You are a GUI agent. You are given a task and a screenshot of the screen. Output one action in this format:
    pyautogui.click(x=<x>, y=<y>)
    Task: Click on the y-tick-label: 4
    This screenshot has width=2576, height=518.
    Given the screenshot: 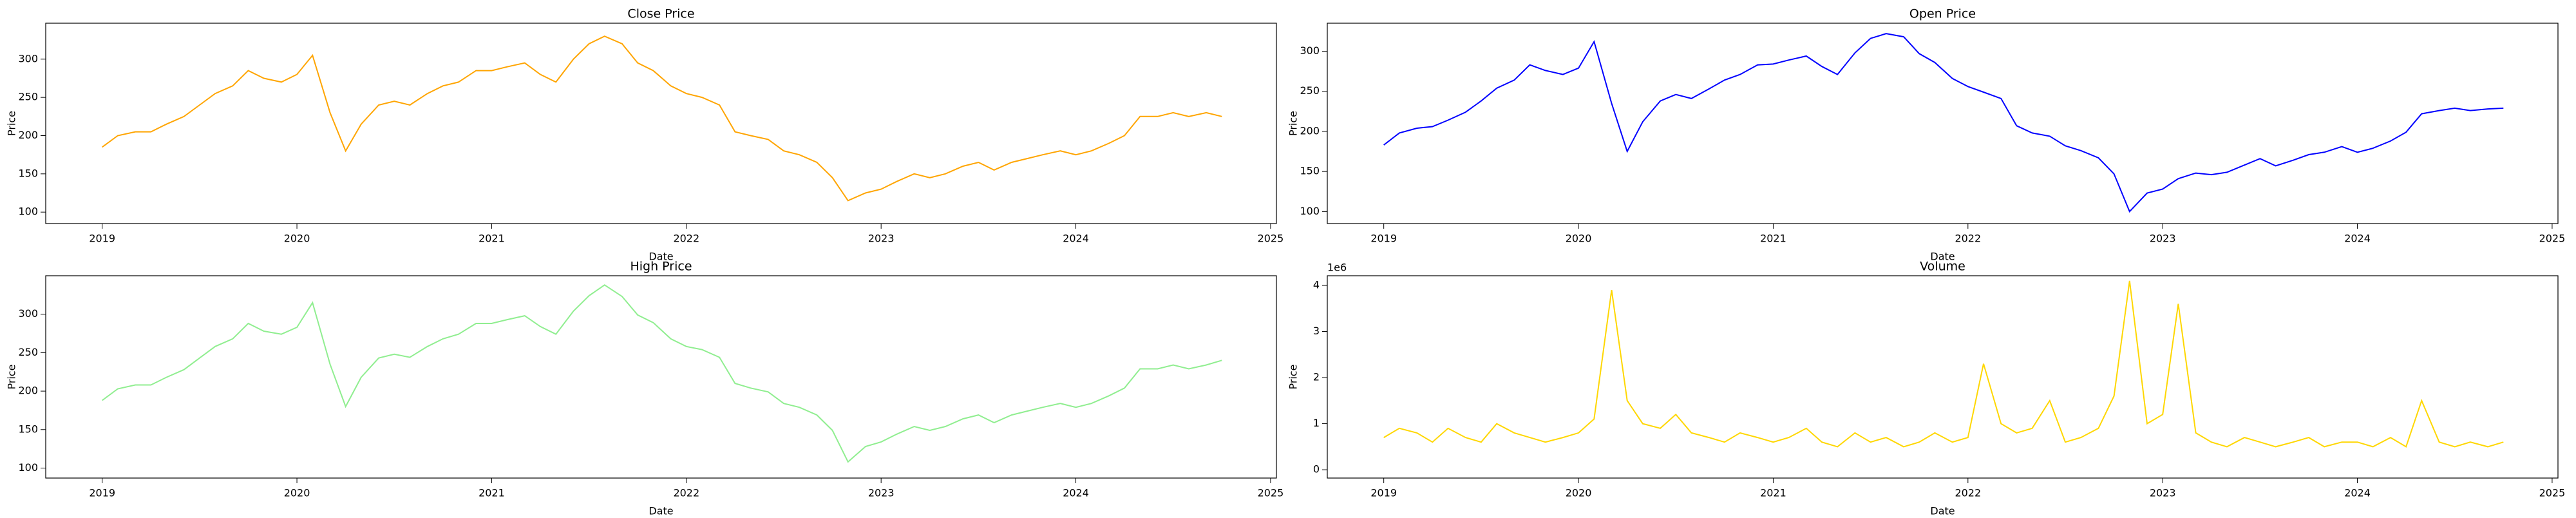 What is the action you would take?
    pyautogui.click(x=1317, y=285)
    